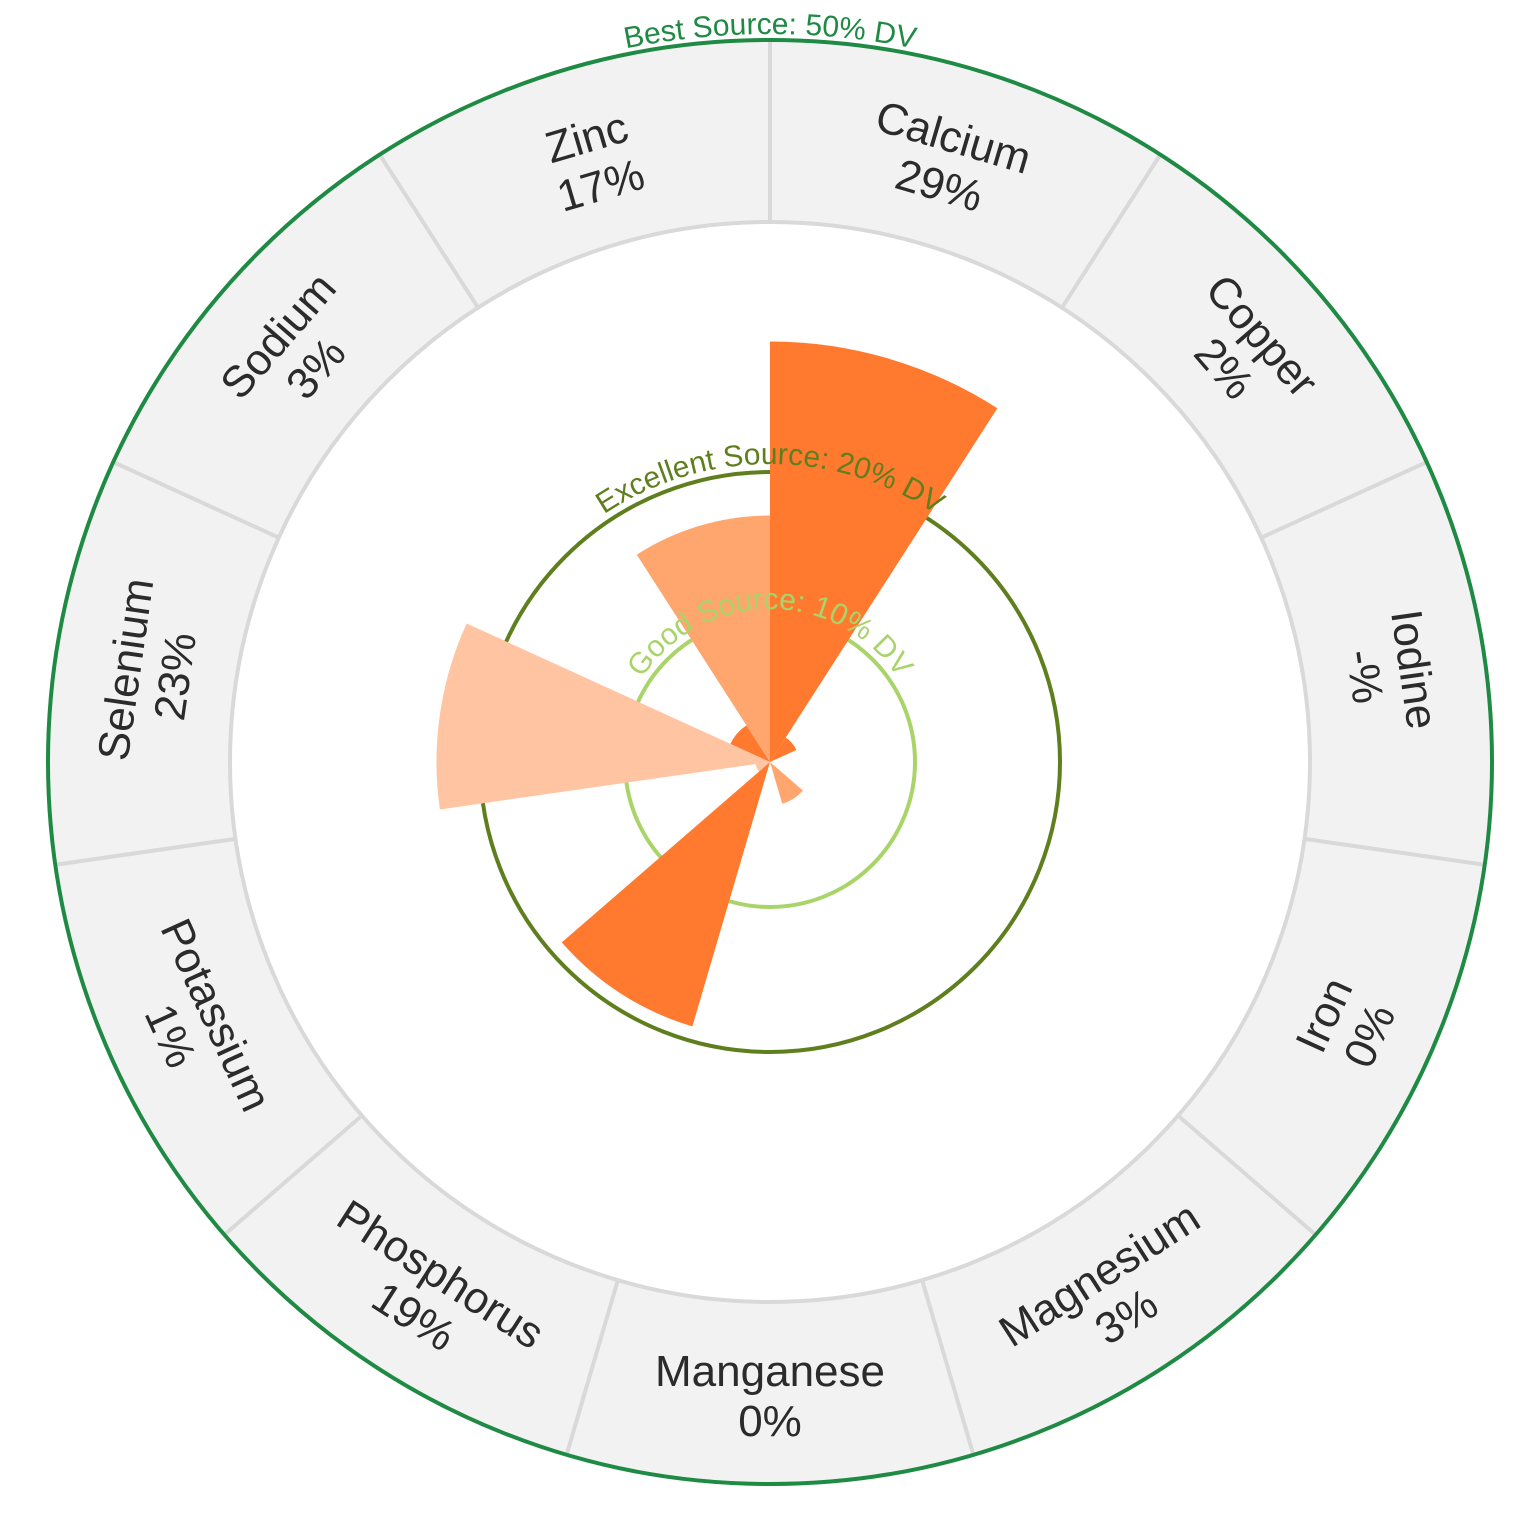  Describe the element at coordinates (770, 1421) in the screenshot. I see `category-value: 0%` at that location.